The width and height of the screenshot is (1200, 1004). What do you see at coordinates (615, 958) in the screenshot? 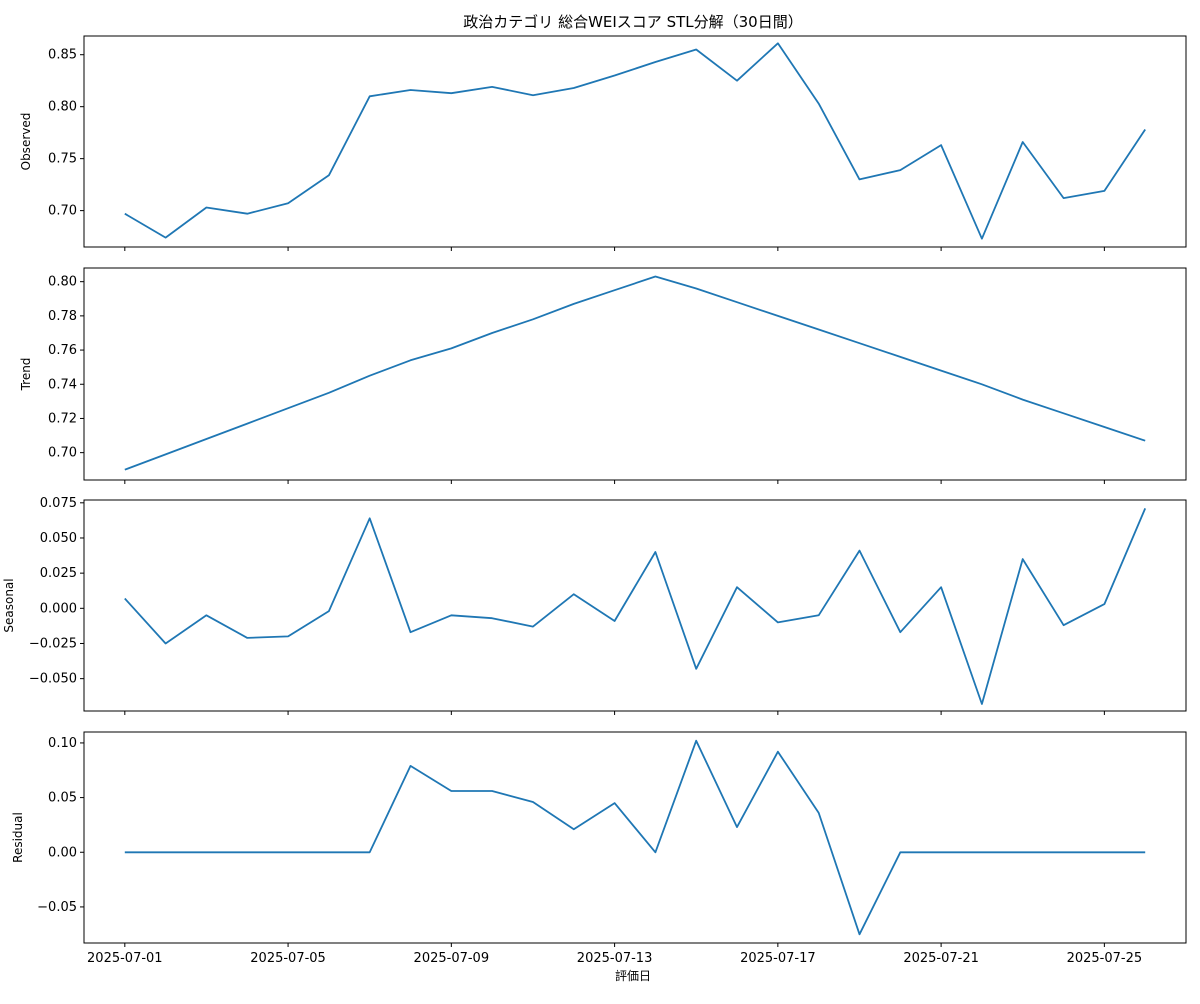
I see `x-tick-label: 2025-07-13` at bounding box center [615, 958].